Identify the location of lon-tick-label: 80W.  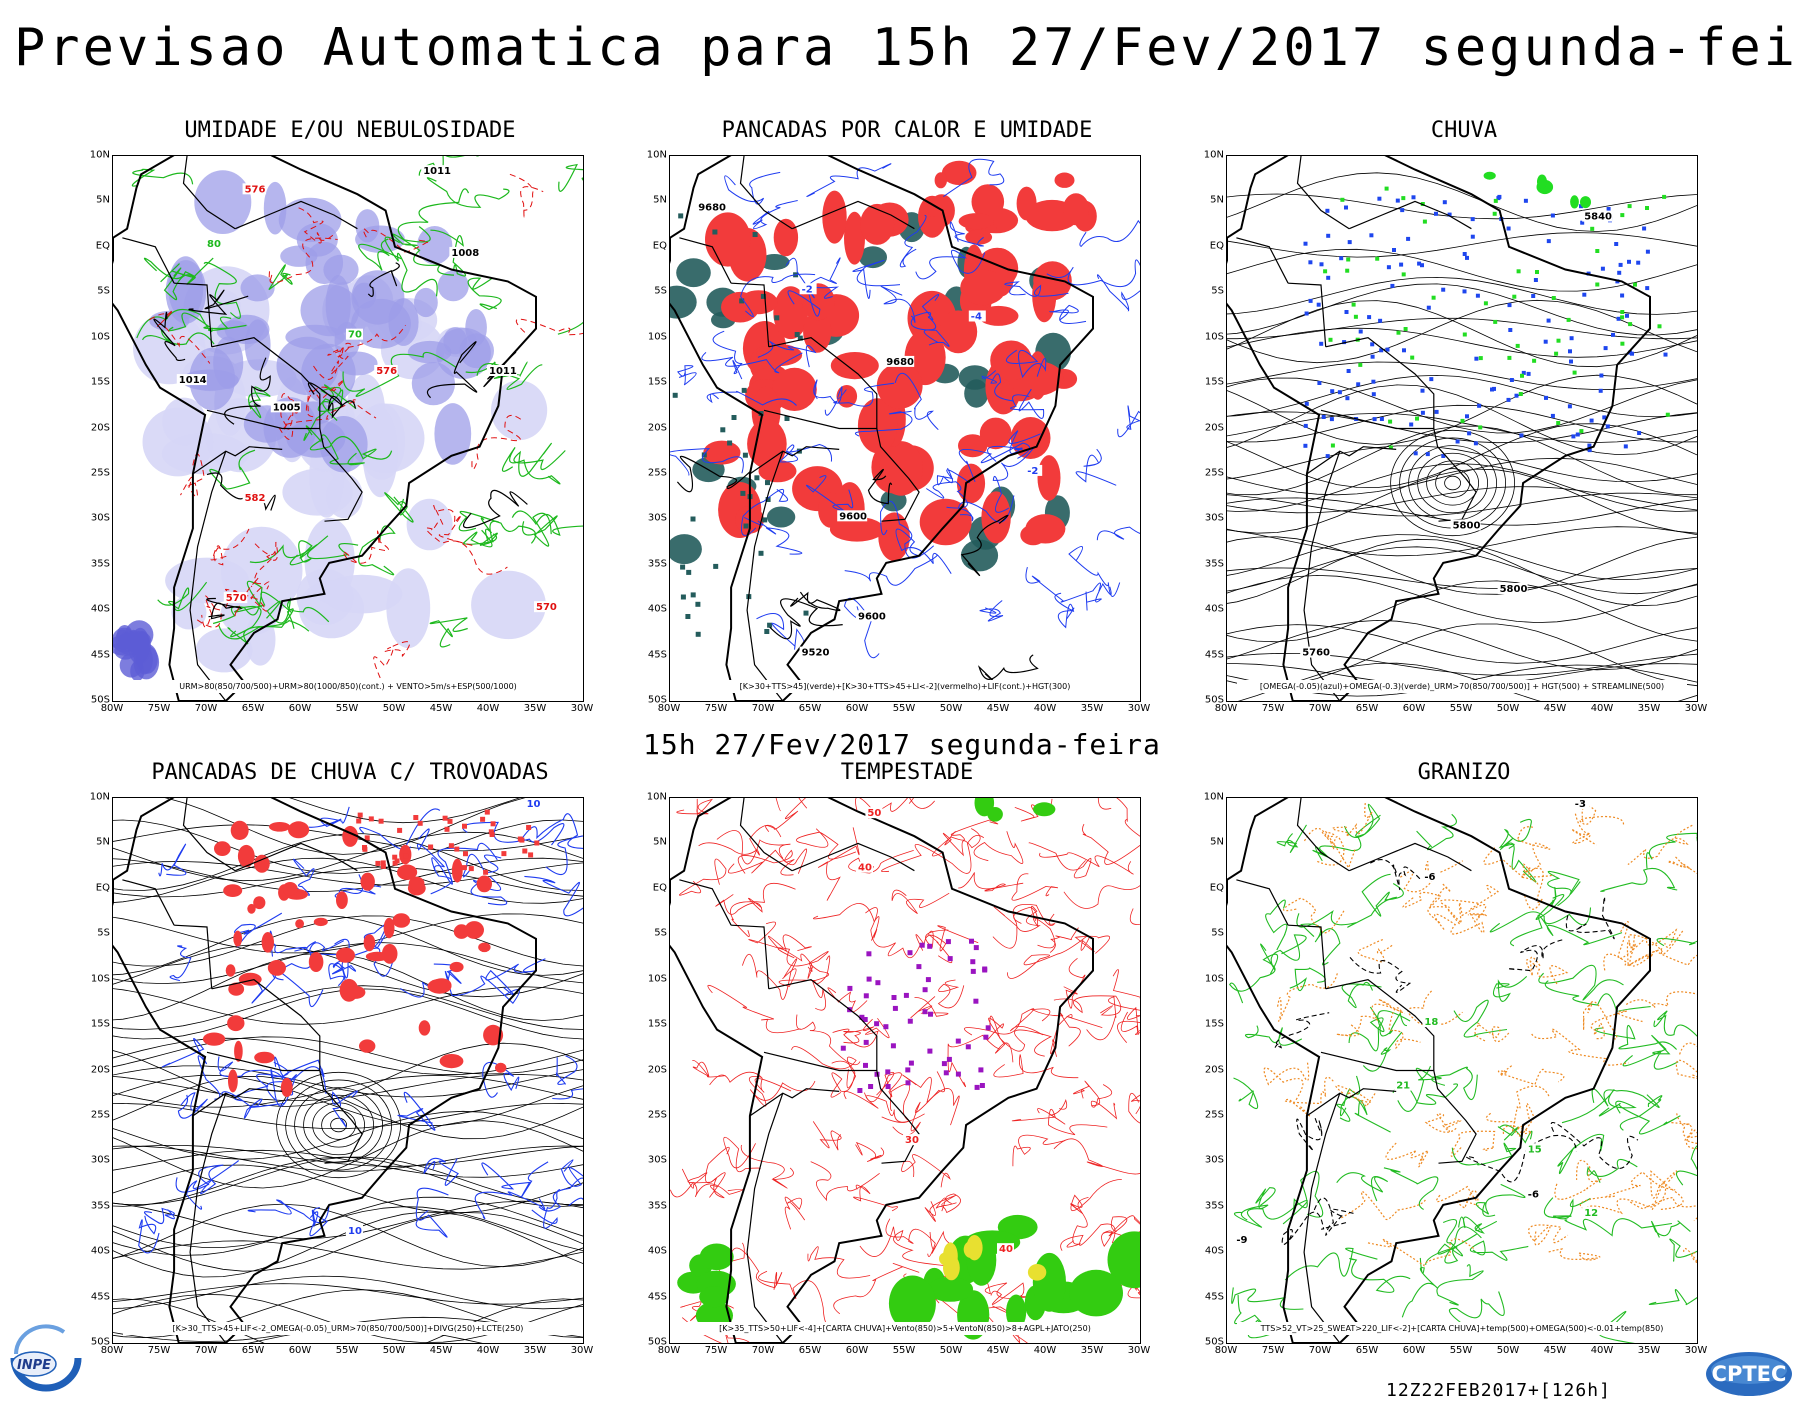
(112, 1350).